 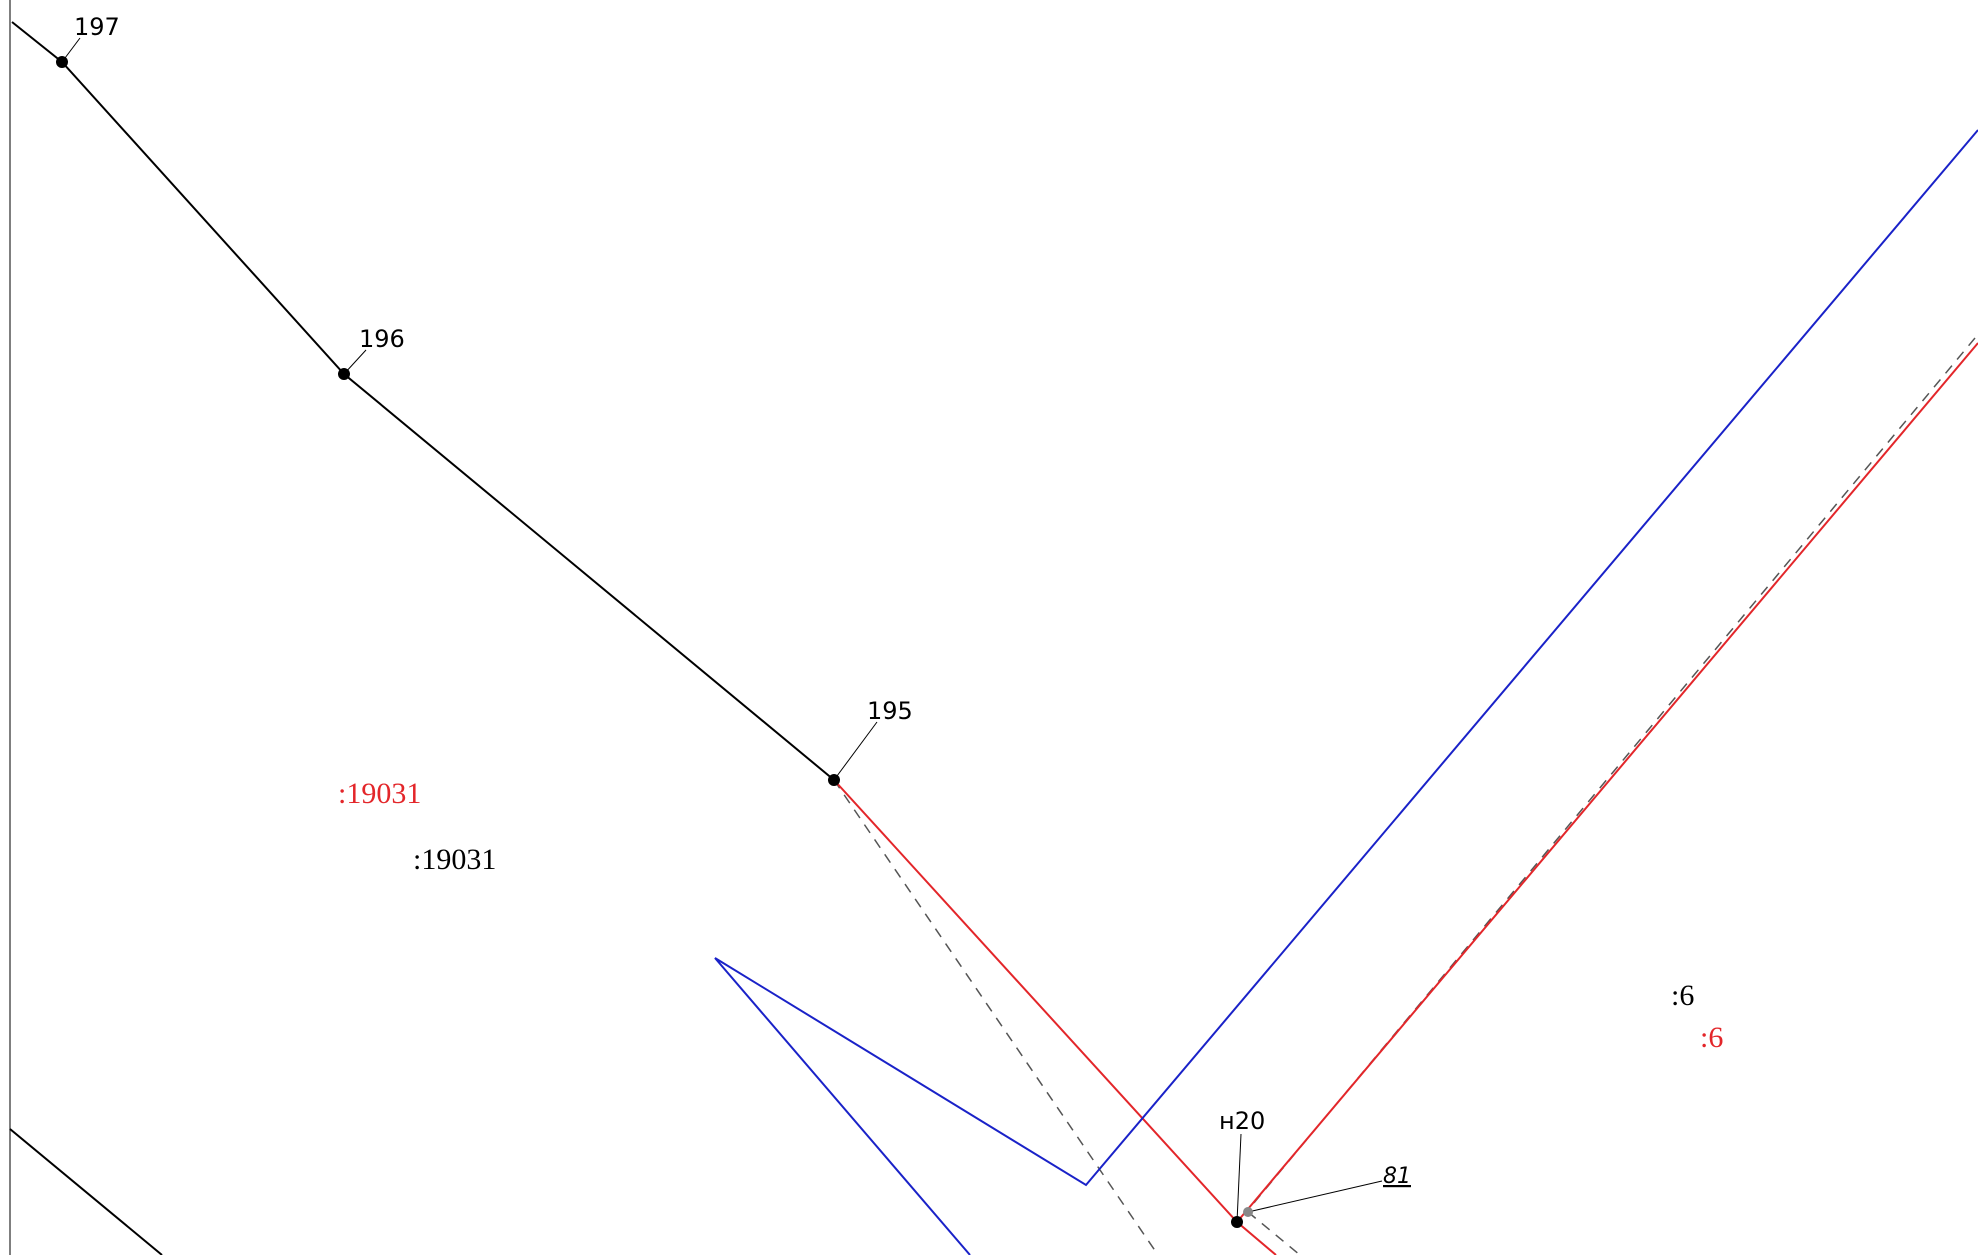 I want to click on point-label-196: 196, so click(x=382, y=339).